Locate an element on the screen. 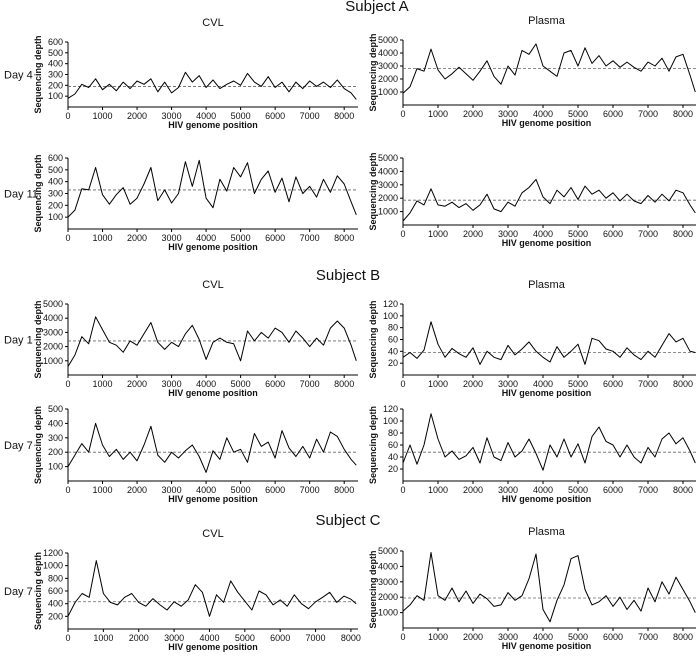 This screenshot has height=659, width=696. y-tick-label: 40 is located at coordinates (393, 457).